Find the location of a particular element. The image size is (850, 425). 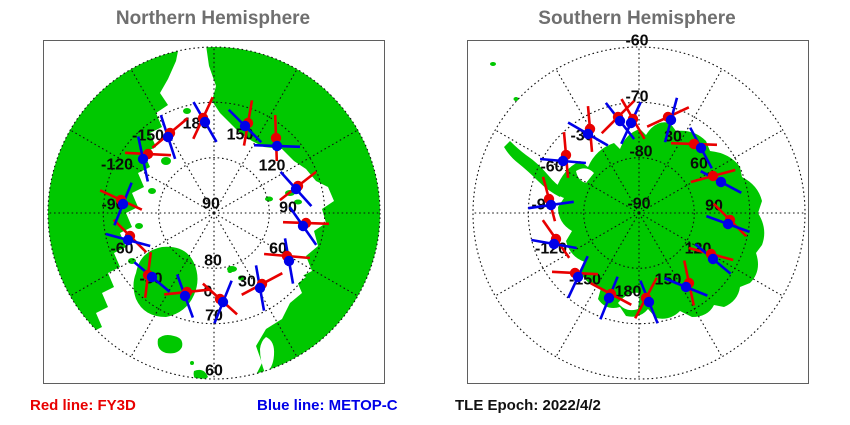

legend-metopc: Blue line: METOP-C is located at coordinates (327, 405).